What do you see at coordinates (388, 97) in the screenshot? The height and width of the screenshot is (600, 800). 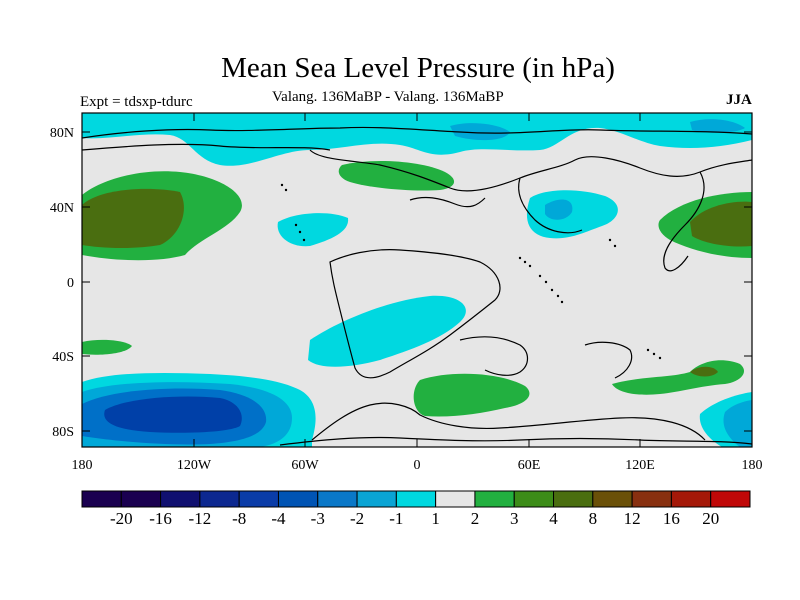 I see `chart-subtitle: Valang. 136MaBP - Valang. 136MaBP` at bounding box center [388, 97].